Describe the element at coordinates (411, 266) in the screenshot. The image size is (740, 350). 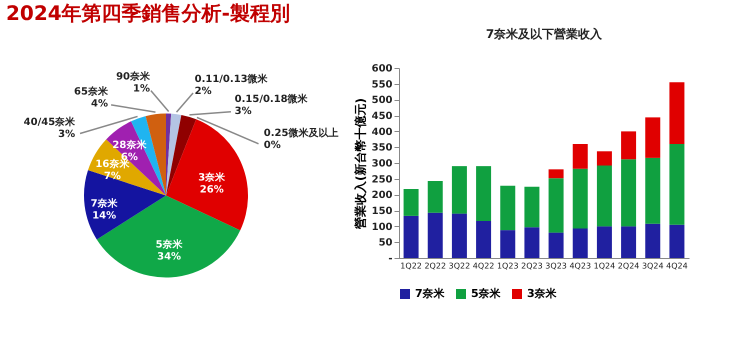
I see `x-tick-label: 1Q22` at that location.